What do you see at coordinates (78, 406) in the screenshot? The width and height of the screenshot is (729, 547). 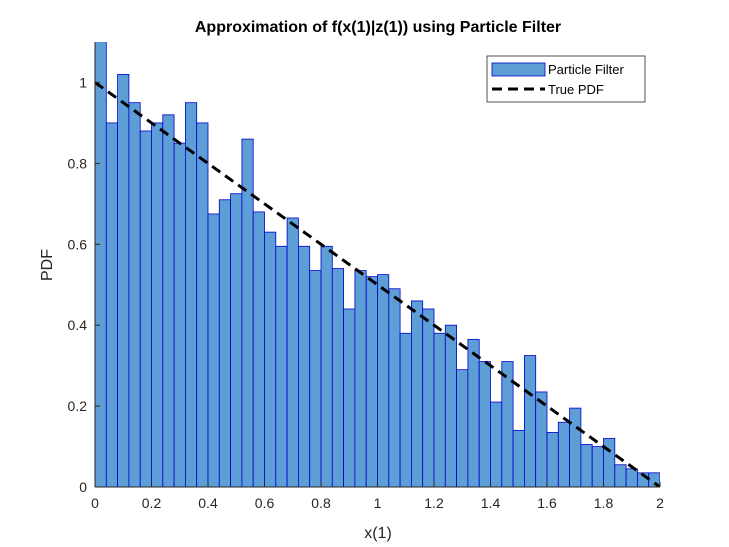 I see `y-tick-label: 0.2` at bounding box center [78, 406].